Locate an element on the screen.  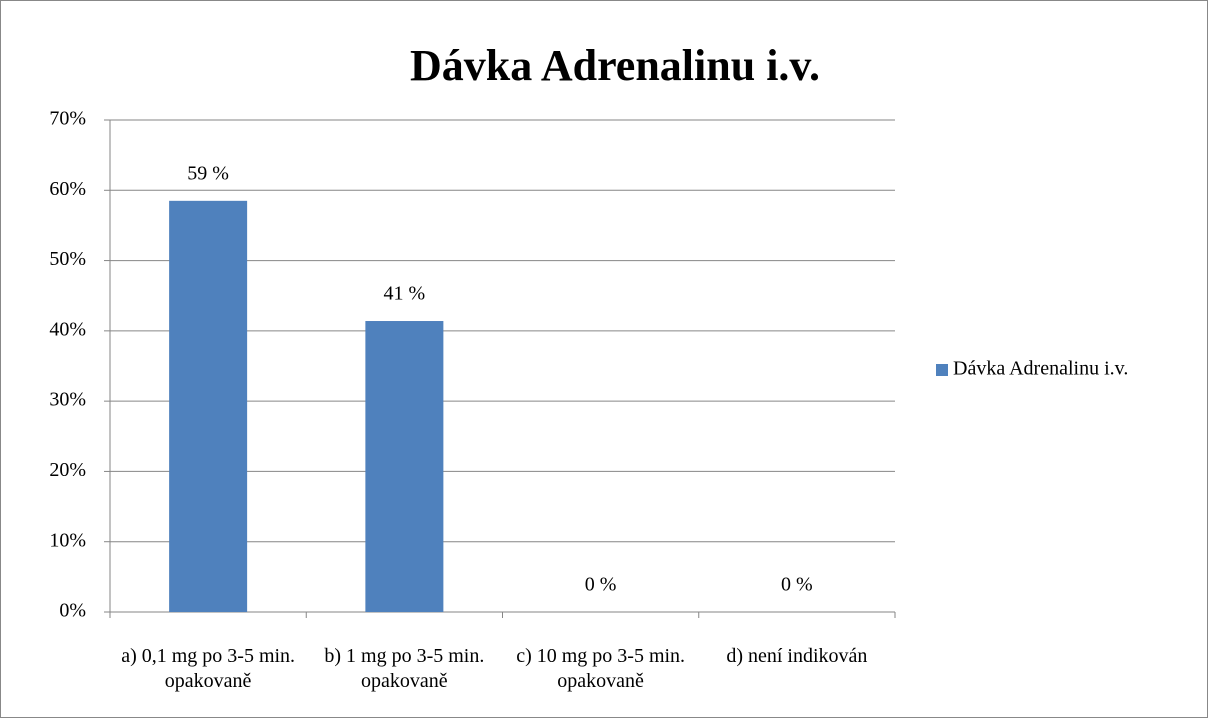
legend-label: Dávka Adrenalinu i.v. is located at coordinates (1040, 369).